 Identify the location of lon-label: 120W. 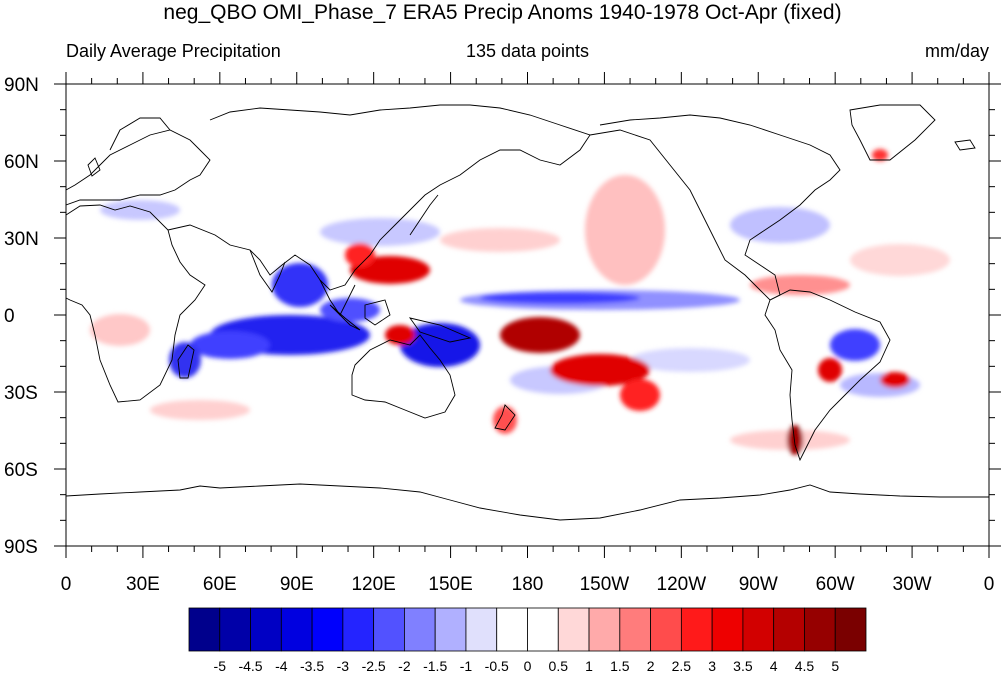
(682, 584).